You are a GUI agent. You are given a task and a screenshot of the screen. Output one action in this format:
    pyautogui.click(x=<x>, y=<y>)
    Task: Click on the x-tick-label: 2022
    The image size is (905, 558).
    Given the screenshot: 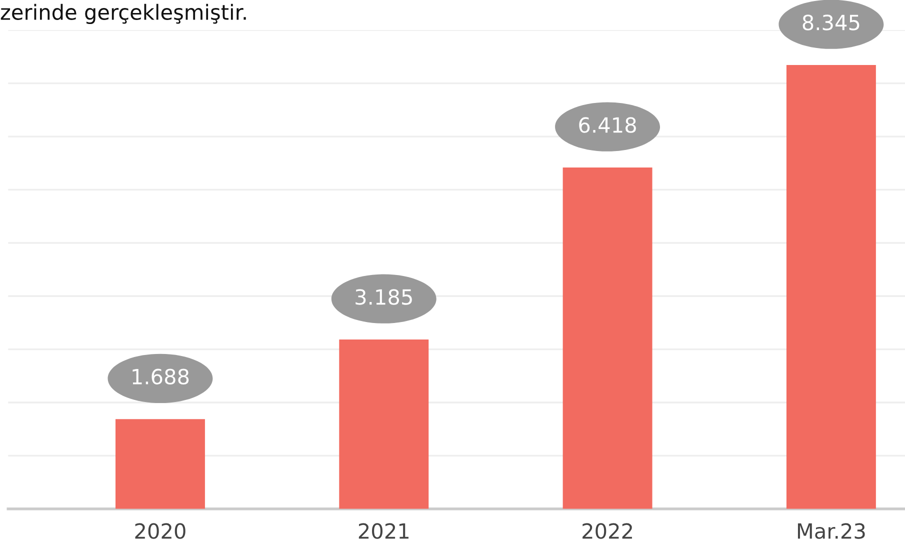 What is the action you would take?
    pyautogui.click(x=607, y=531)
    